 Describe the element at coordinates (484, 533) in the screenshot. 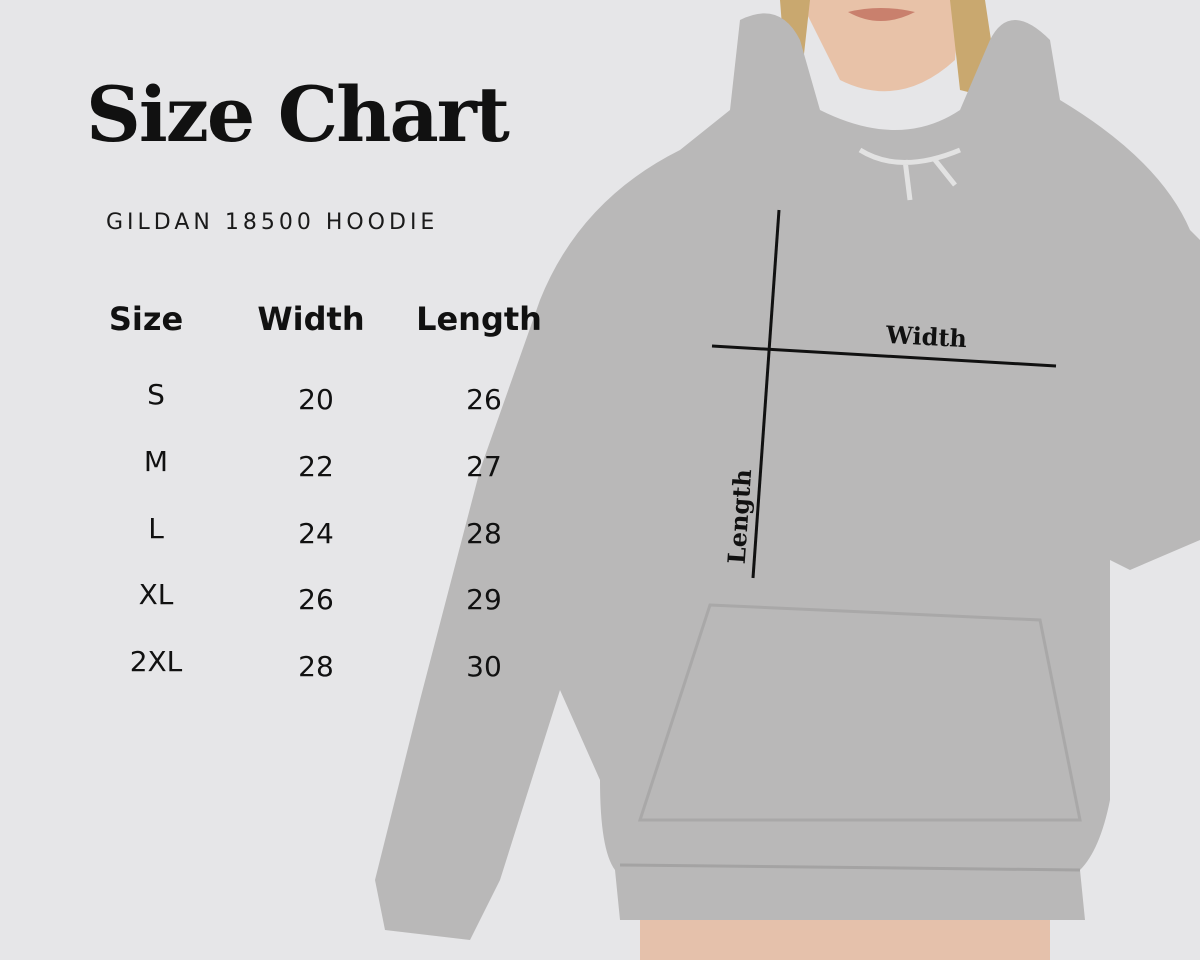

I see `length-cell: 28` at that location.